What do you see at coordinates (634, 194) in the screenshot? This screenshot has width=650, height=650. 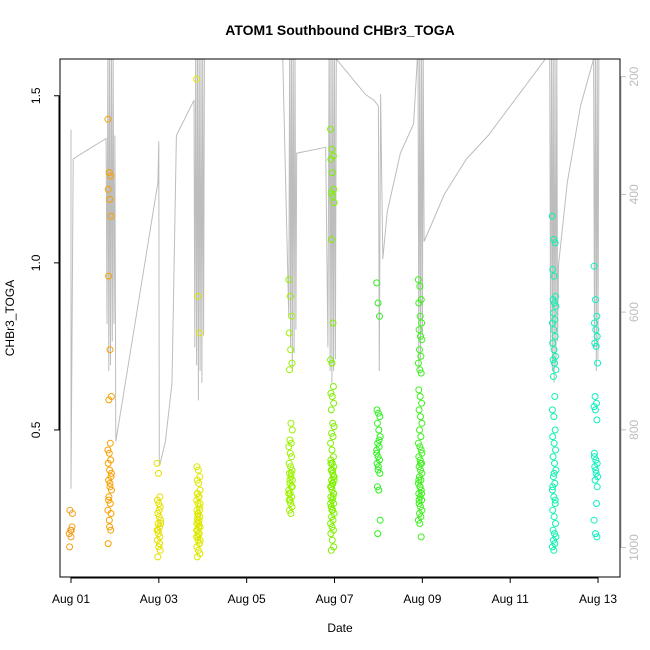 I see `secondary-tick-label: 400` at bounding box center [634, 194].